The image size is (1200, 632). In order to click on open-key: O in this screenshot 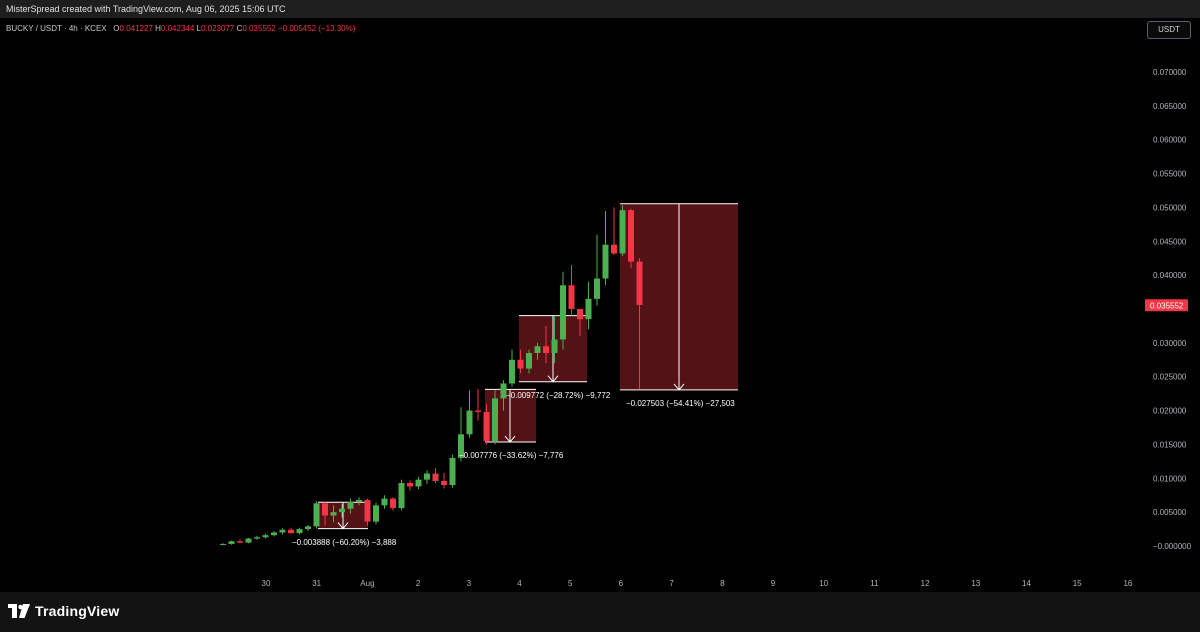, I will do `click(116, 28)`.